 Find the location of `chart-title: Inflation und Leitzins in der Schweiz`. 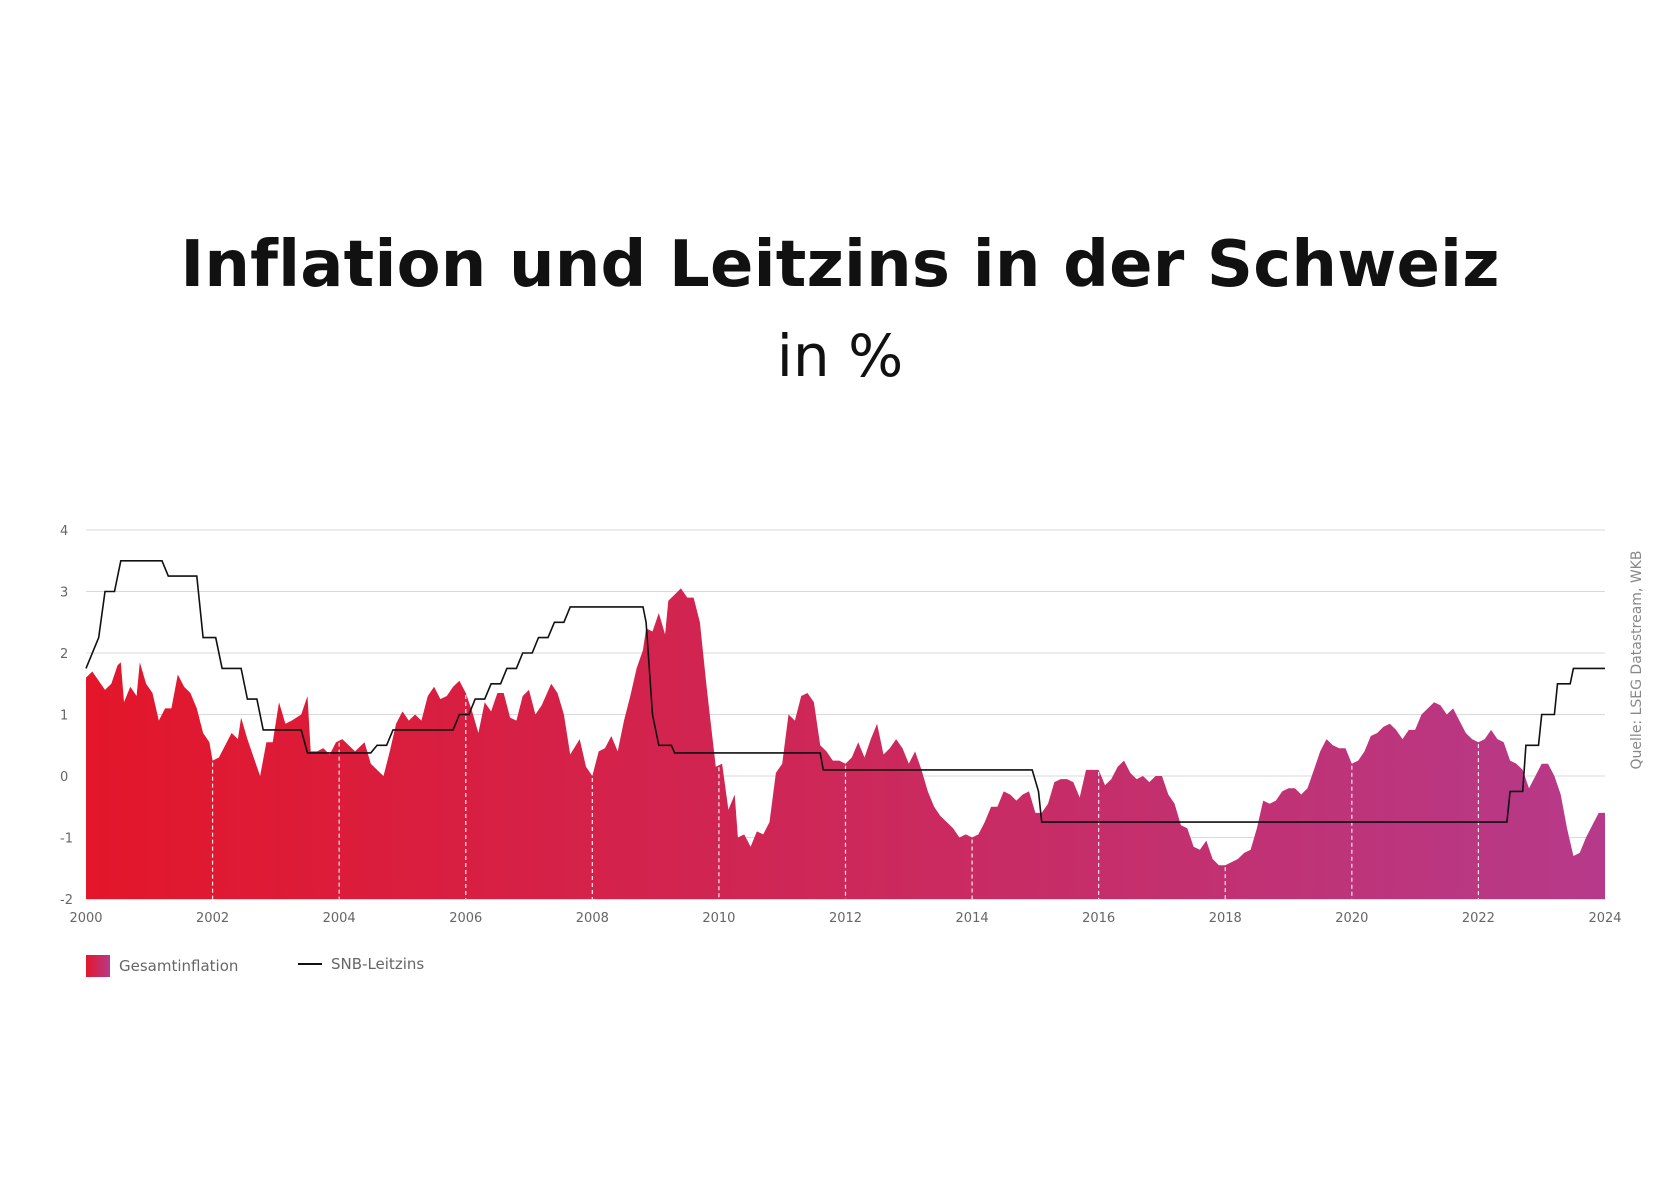

chart-title: Inflation und Leitzins in der Schweiz is located at coordinates (840, 265).